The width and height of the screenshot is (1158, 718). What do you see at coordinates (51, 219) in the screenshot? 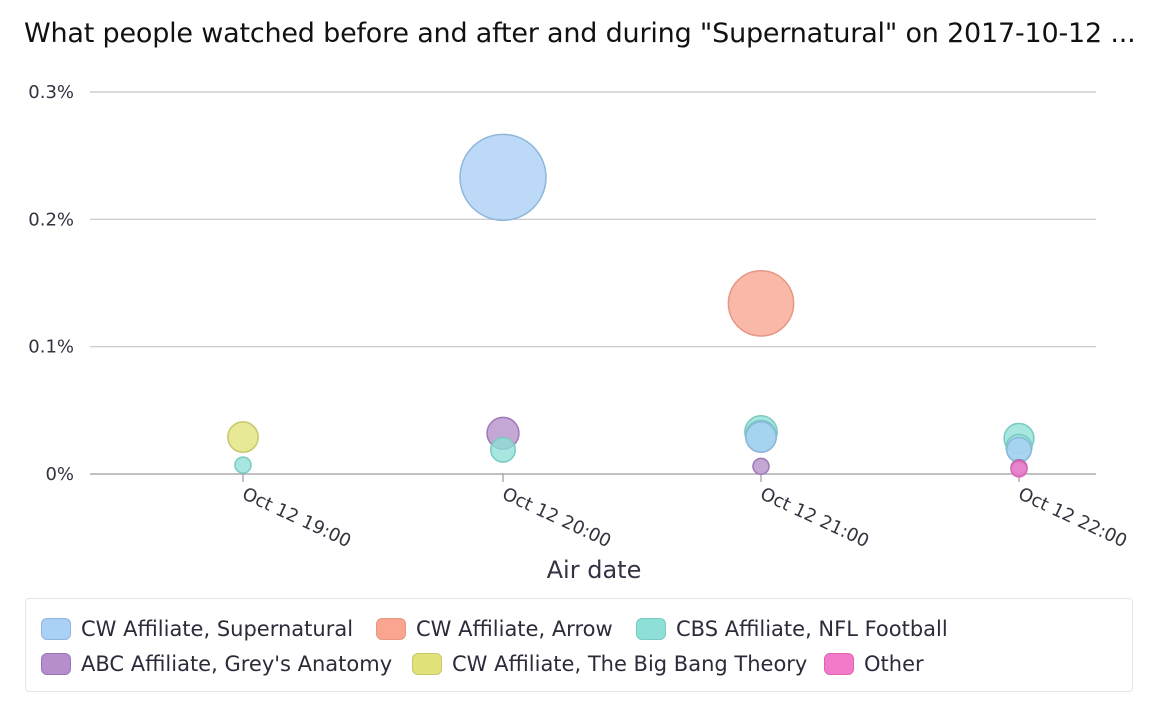
I see `y-tick-label: 0.2%` at bounding box center [51, 219].